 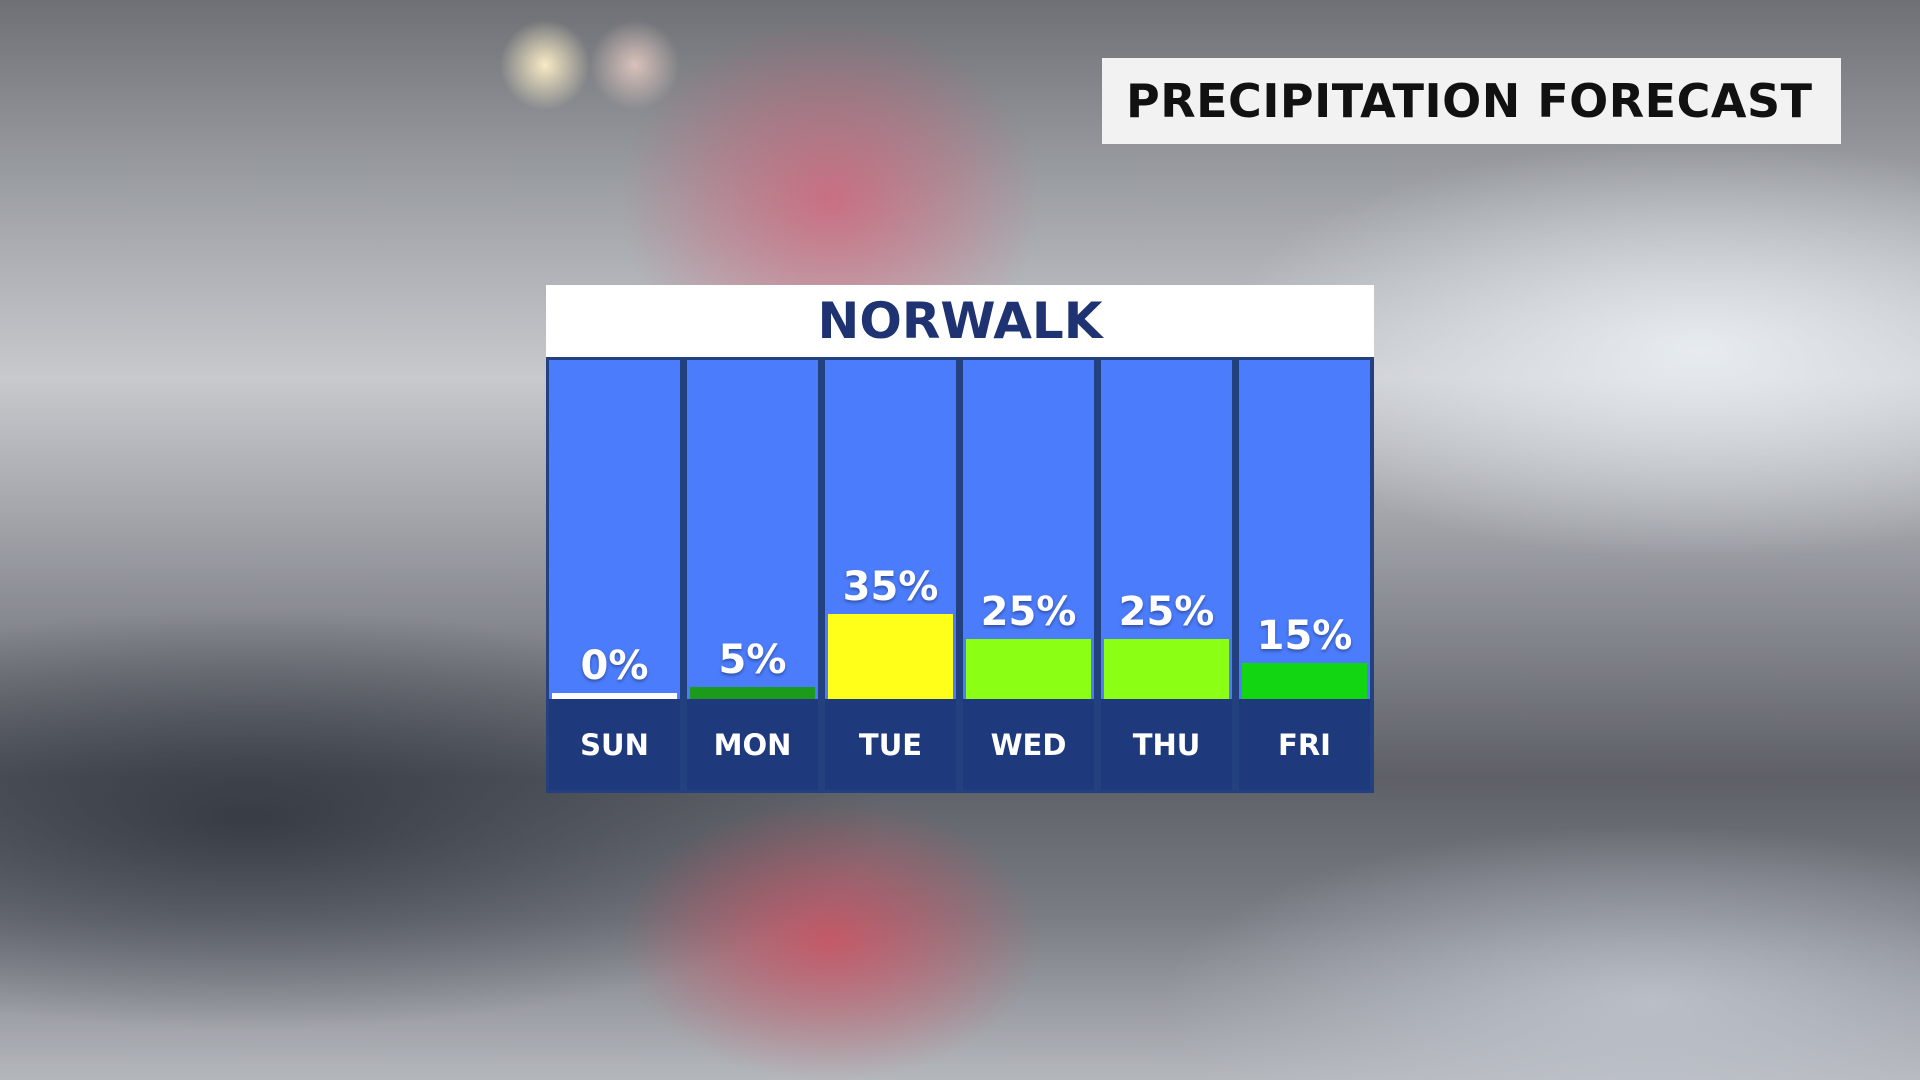 I want to click on bar-thu, so click(x=1166, y=668).